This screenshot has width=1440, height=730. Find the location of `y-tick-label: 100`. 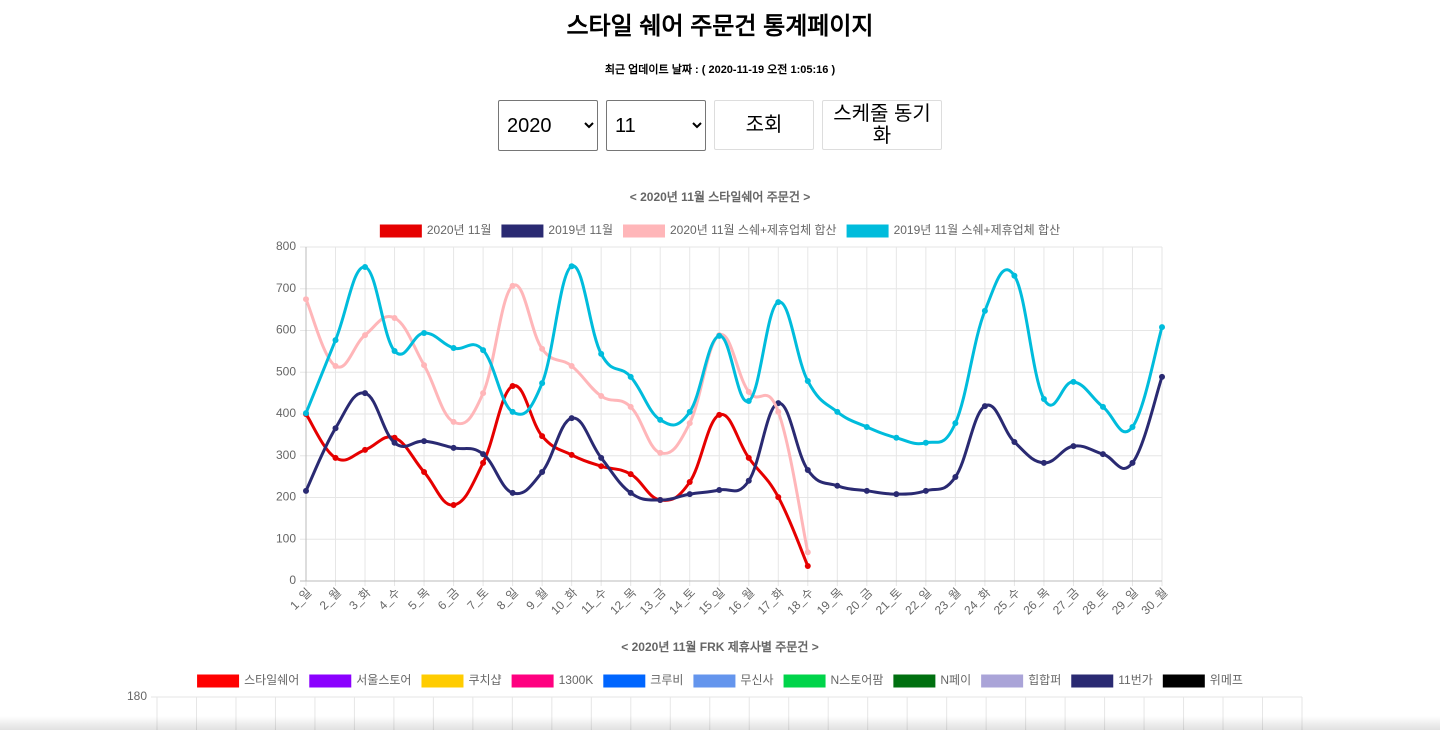

y-tick-label: 100 is located at coordinates (286, 538).